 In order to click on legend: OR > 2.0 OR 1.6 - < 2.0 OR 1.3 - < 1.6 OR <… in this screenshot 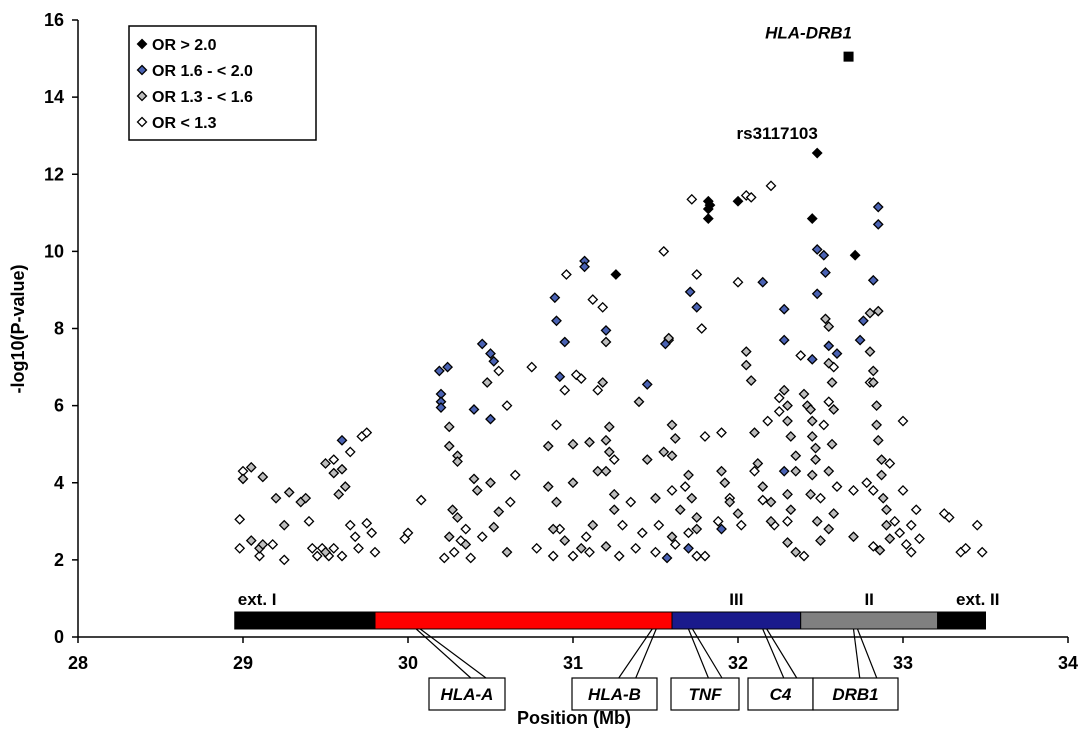, I will do `click(222, 83)`.